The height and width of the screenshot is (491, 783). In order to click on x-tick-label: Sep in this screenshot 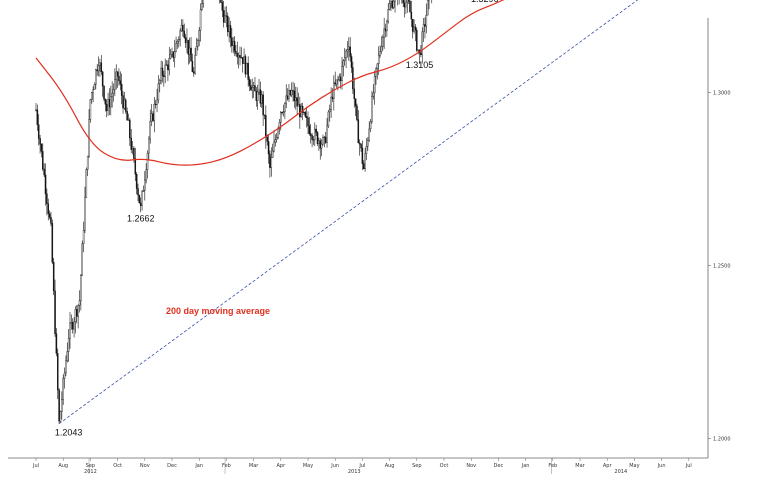, I will do `click(416, 466)`.